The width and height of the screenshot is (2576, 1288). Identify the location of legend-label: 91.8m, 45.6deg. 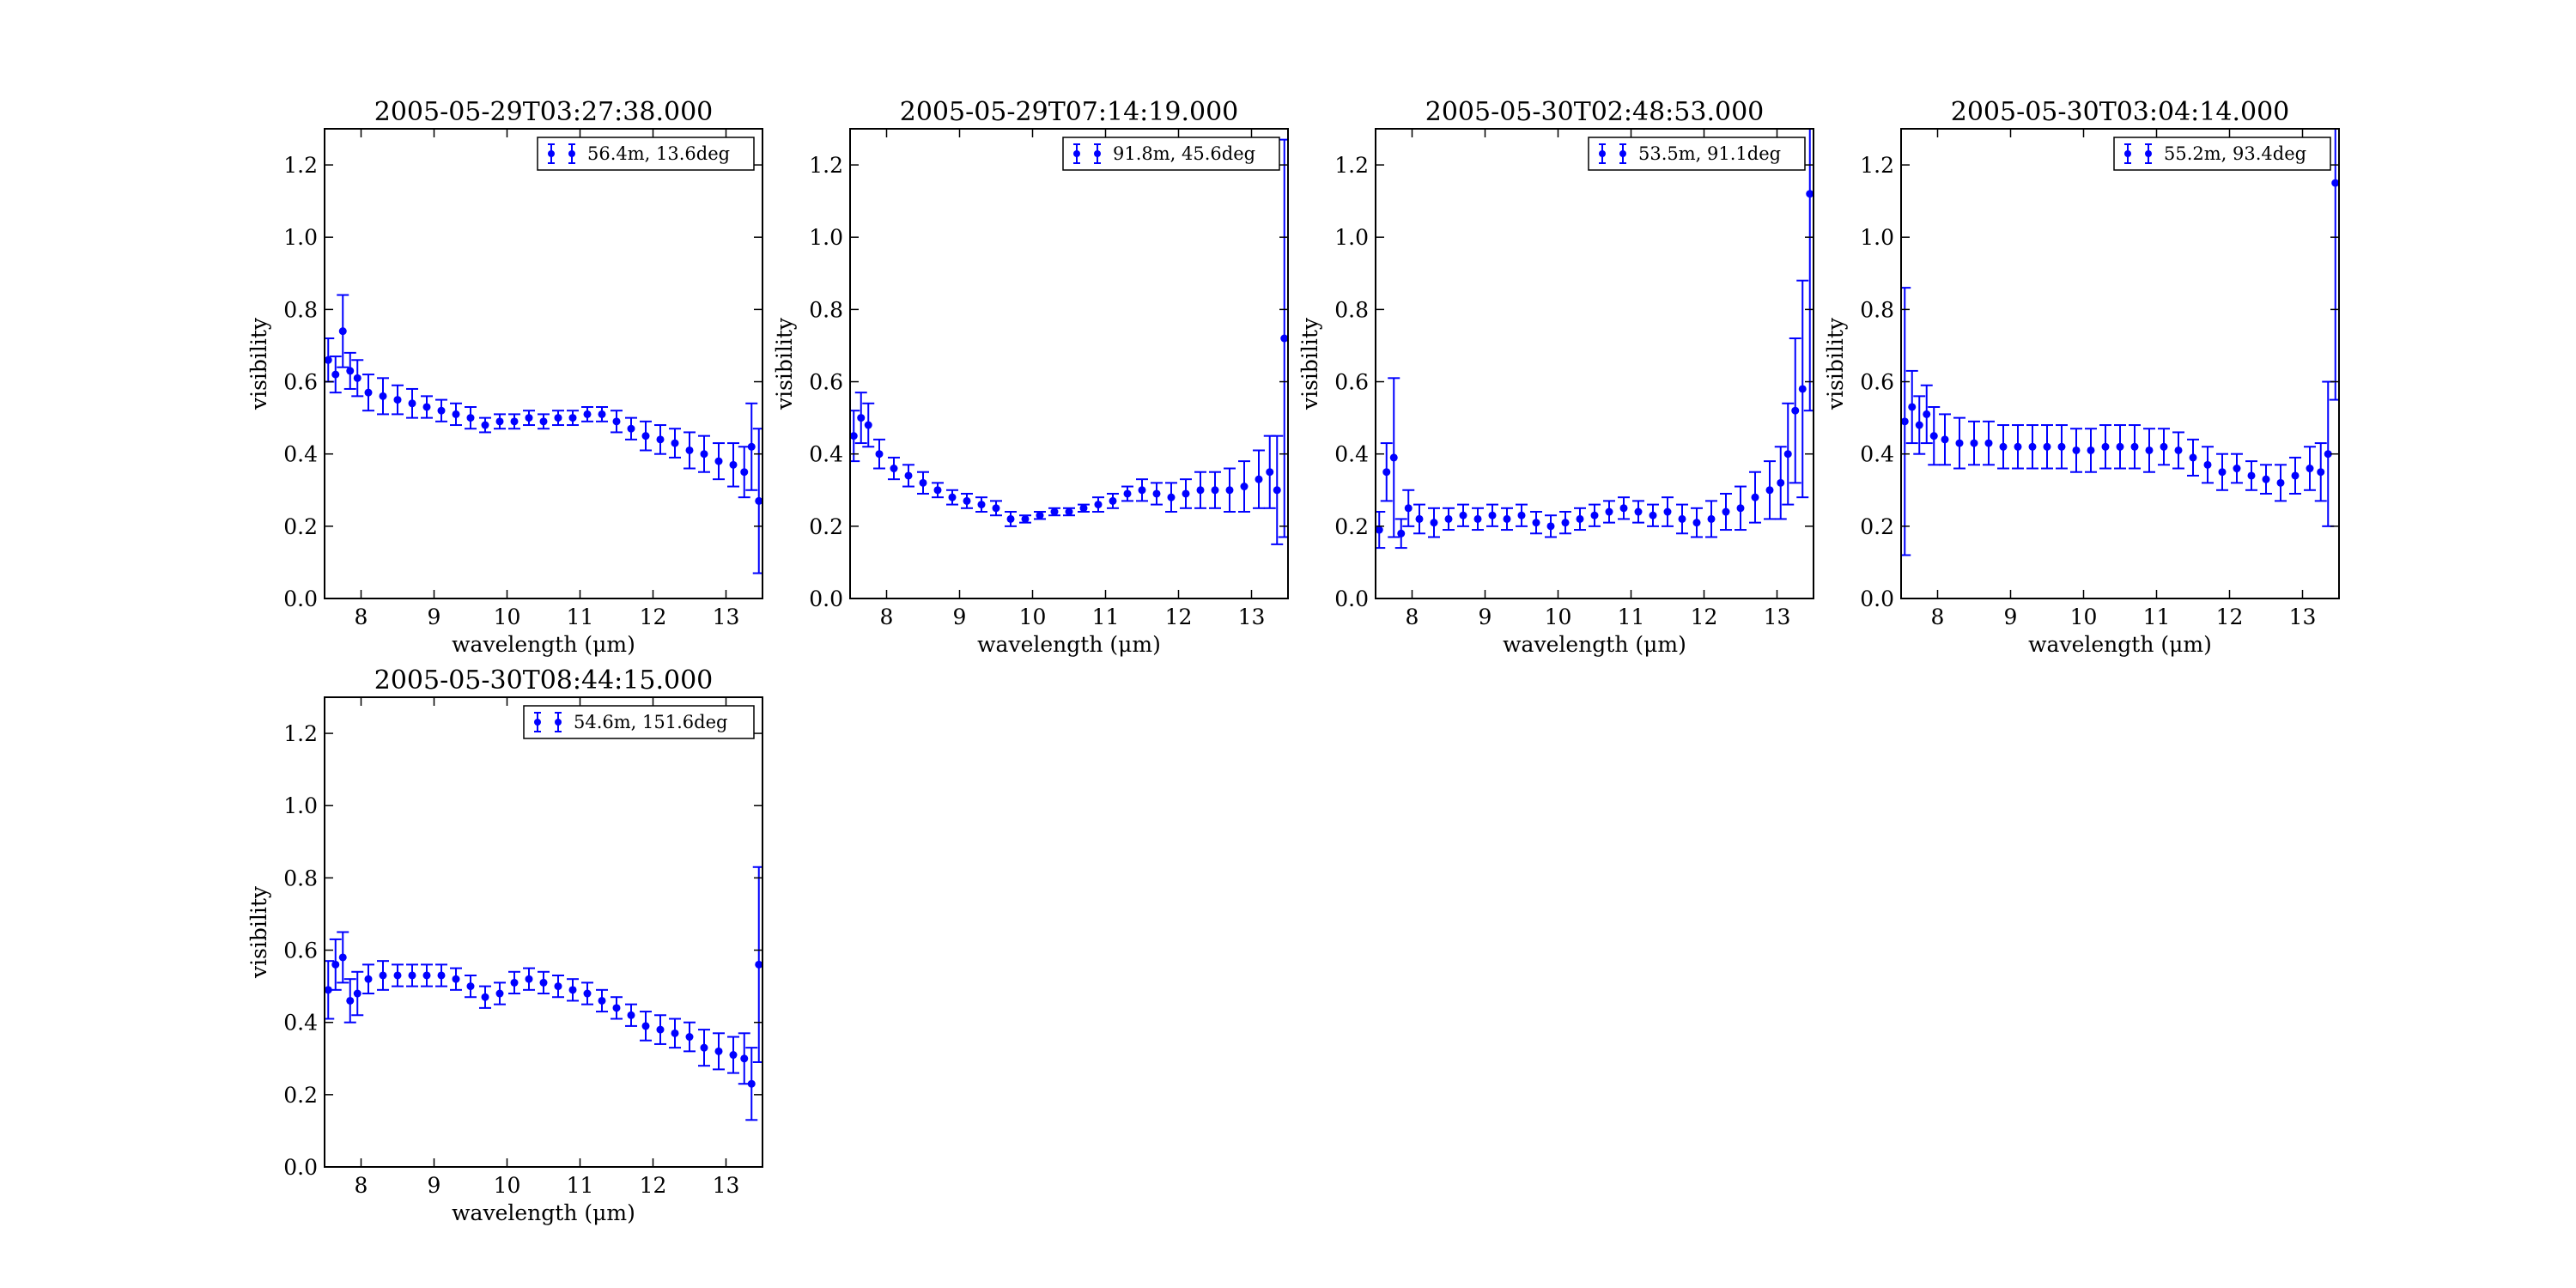
(1184, 153).